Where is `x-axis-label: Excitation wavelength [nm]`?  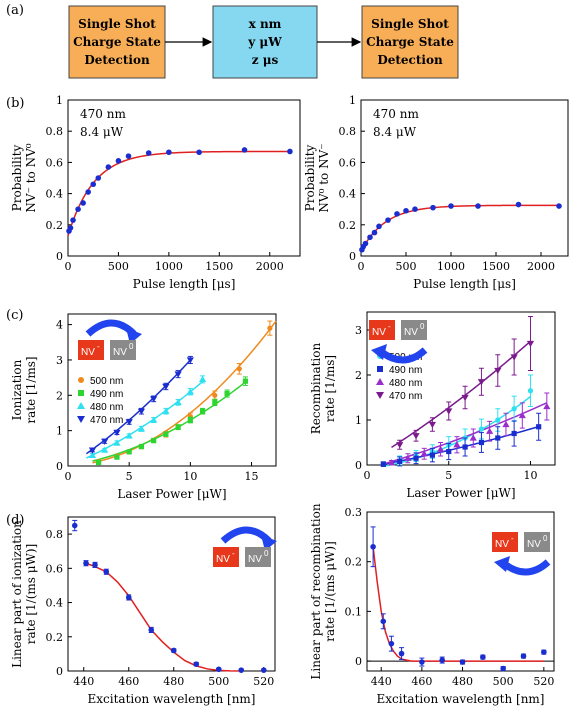 x-axis-label: Excitation wavelength [nm] is located at coordinates (461, 699).